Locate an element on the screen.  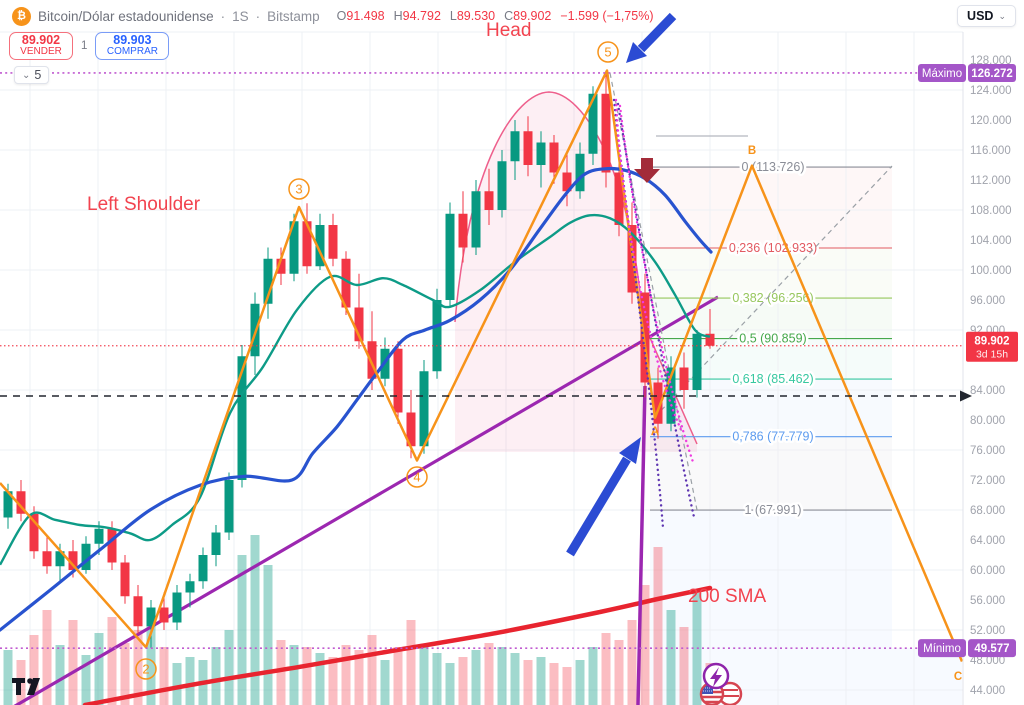
svg-text: 0,382 (96.256) is located at coordinates (772, 298).